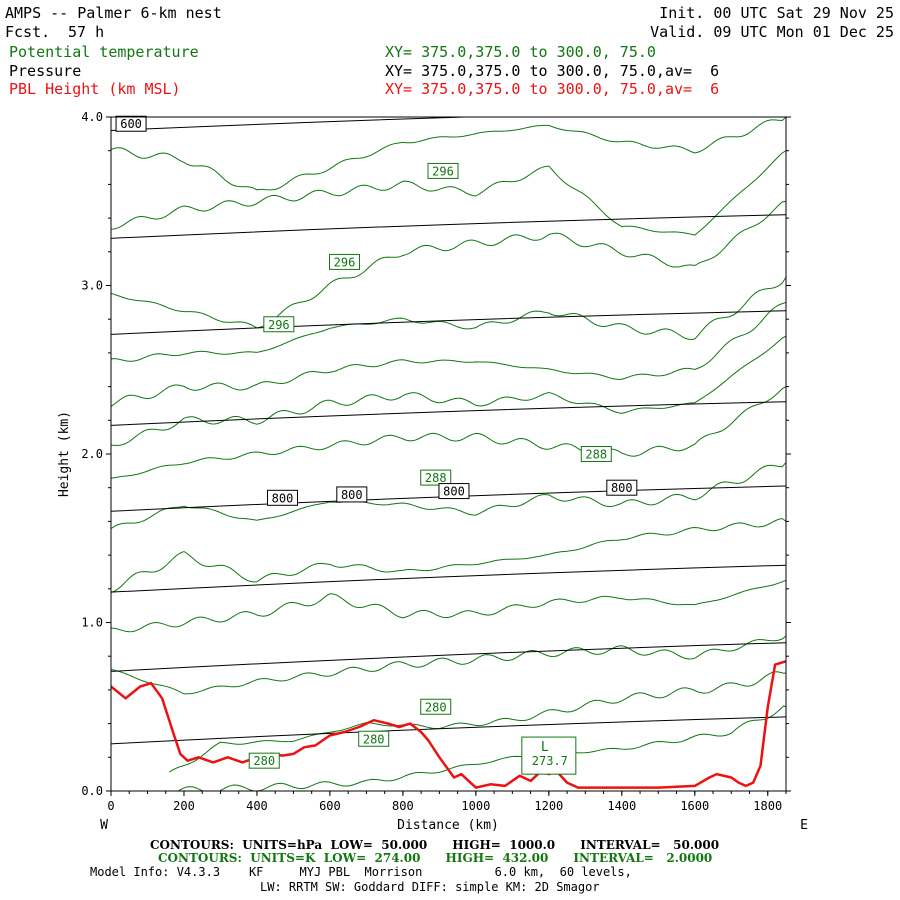 The width and height of the screenshot is (900, 900). Describe the element at coordinates (550, 761) in the screenshot. I see `svg-text: 273.7` at that location.